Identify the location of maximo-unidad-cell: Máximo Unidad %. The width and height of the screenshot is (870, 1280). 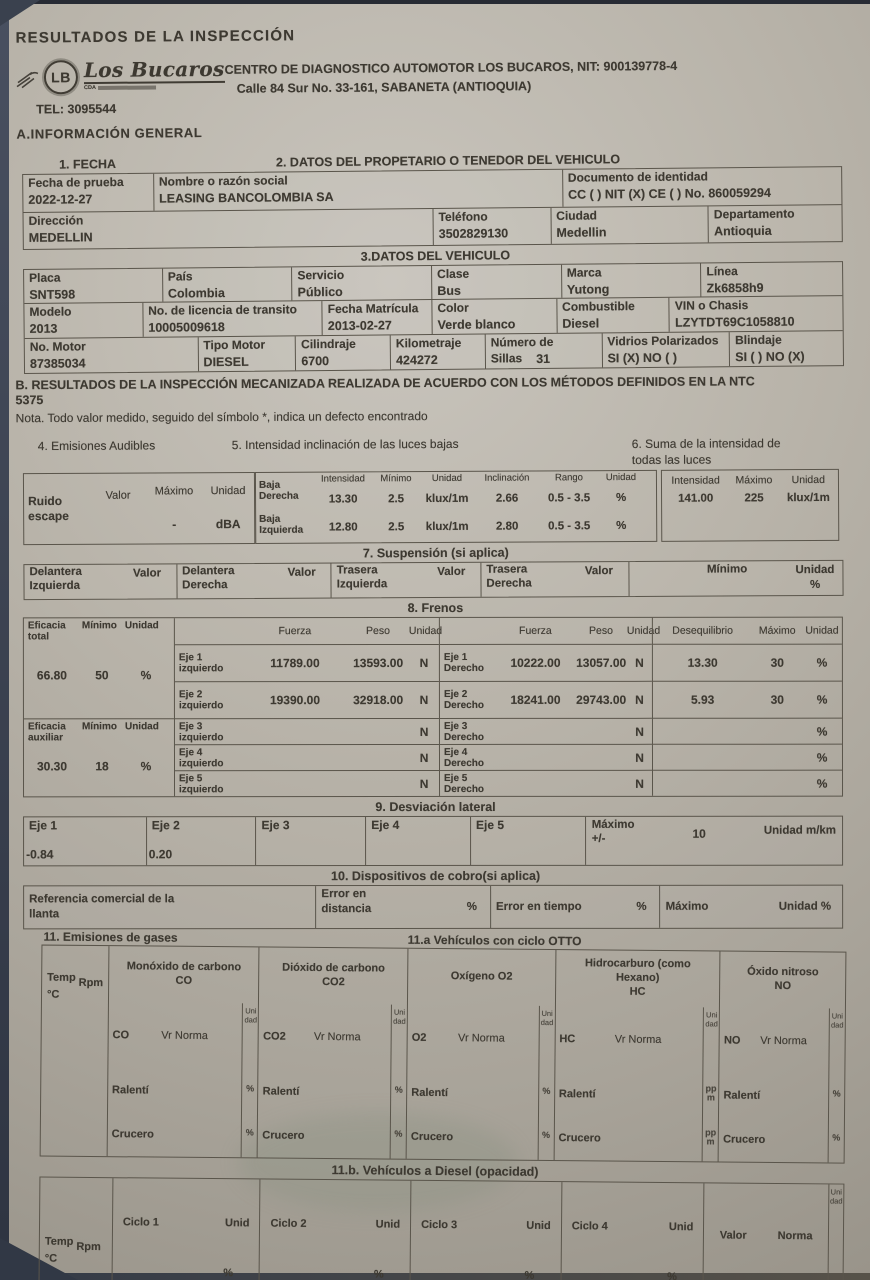
(751, 906).